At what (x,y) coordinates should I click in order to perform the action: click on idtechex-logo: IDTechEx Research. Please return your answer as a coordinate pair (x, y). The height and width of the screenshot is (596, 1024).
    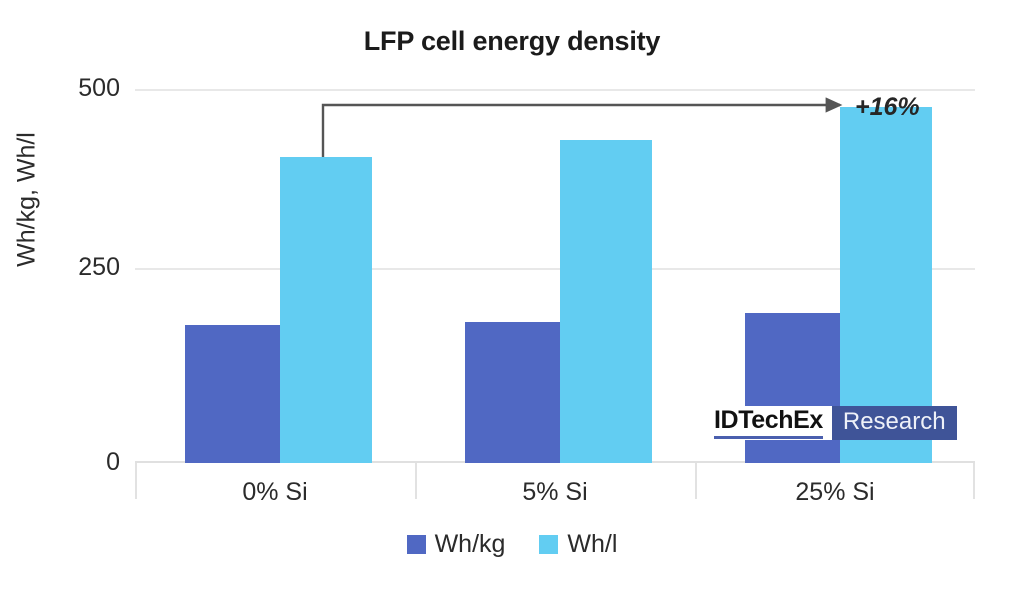
    Looking at the image, I should click on (835, 423).